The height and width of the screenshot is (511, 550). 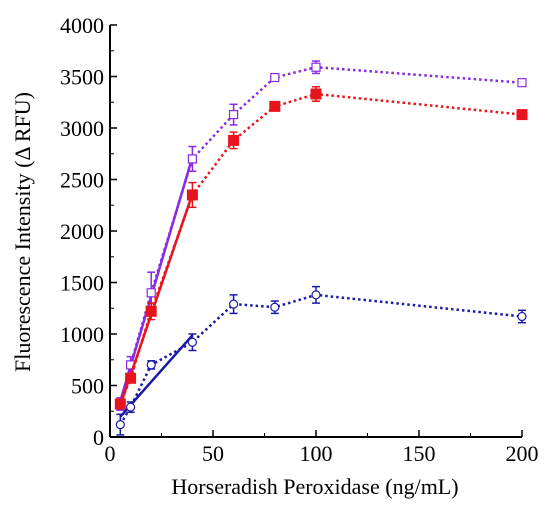 What do you see at coordinates (419, 453) in the screenshot?
I see `x-tick-label: 150` at bounding box center [419, 453].